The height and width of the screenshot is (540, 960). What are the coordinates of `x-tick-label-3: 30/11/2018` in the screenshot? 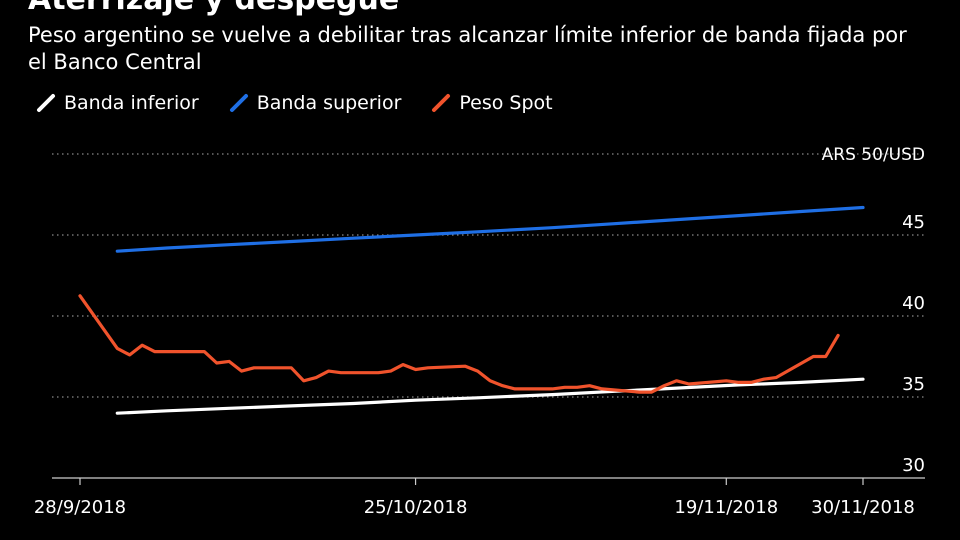 It's located at (863, 507).